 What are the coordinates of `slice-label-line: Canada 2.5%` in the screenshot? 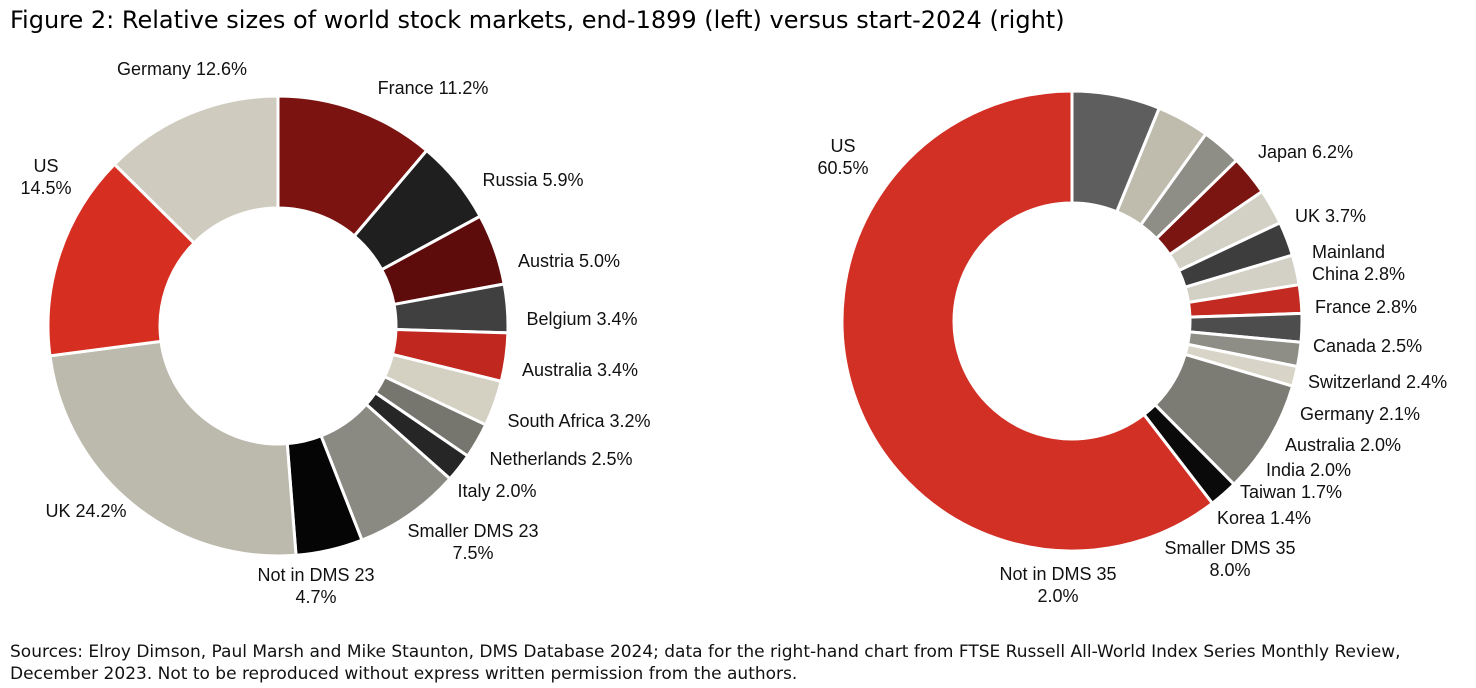 It's located at (1367, 346).